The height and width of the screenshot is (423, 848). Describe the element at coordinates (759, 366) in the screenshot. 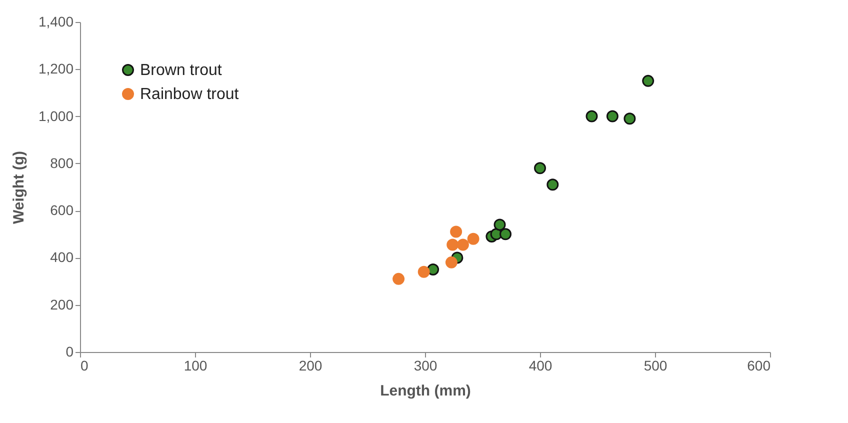

I see `x-tick-label: 600` at that location.